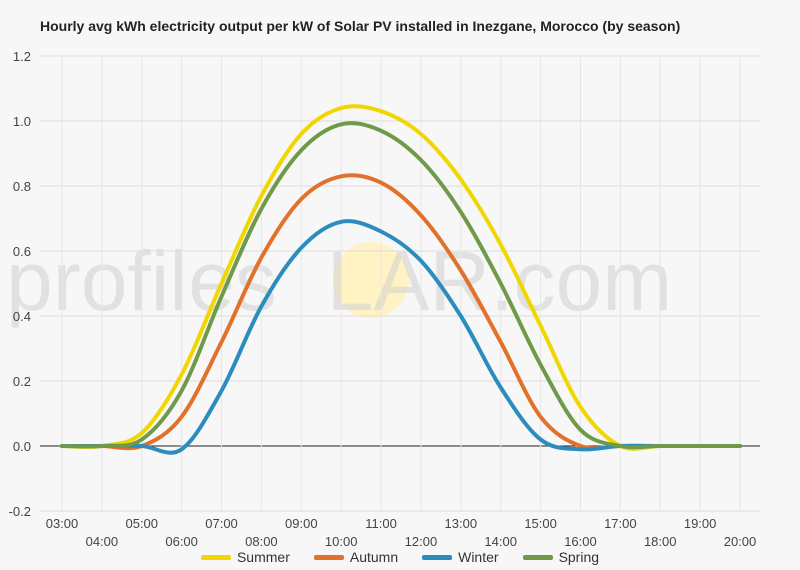 The height and width of the screenshot is (570, 800). I want to click on legend-label: Summer, so click(263, 557).